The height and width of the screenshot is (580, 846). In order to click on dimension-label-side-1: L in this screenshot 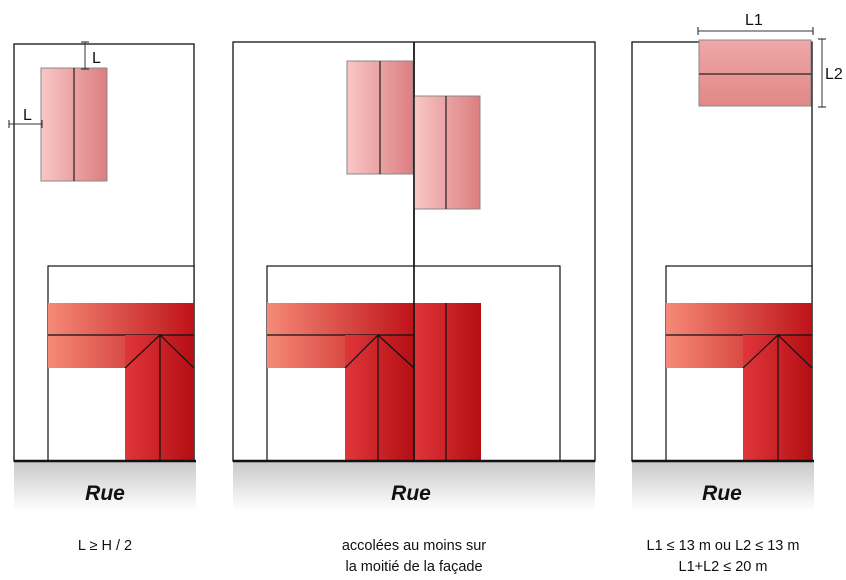, I will do `click(27, 115)`.